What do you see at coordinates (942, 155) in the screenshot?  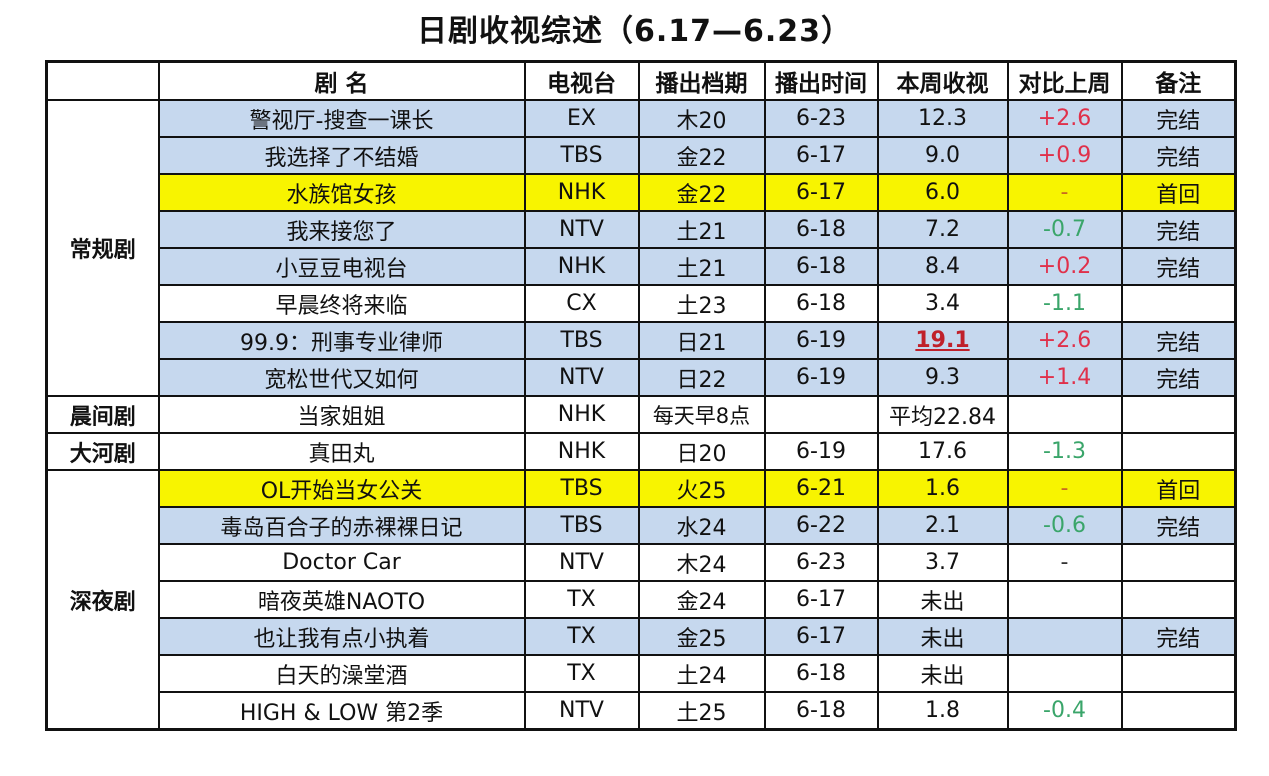 I see `weekly-rating-cell: 9.0` at bounding box center [942, 155].